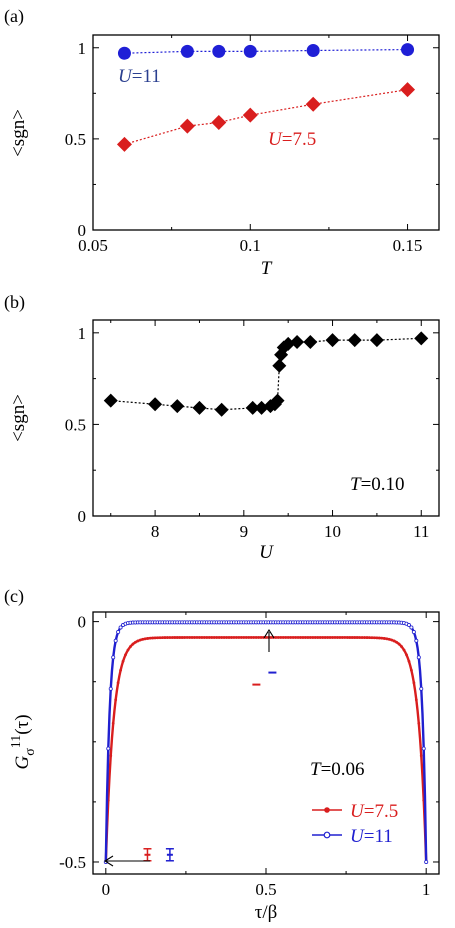 The height and width of the screenshot is (928, 455). I want to click on arrow-to-u11-curve, so click(269, 640).